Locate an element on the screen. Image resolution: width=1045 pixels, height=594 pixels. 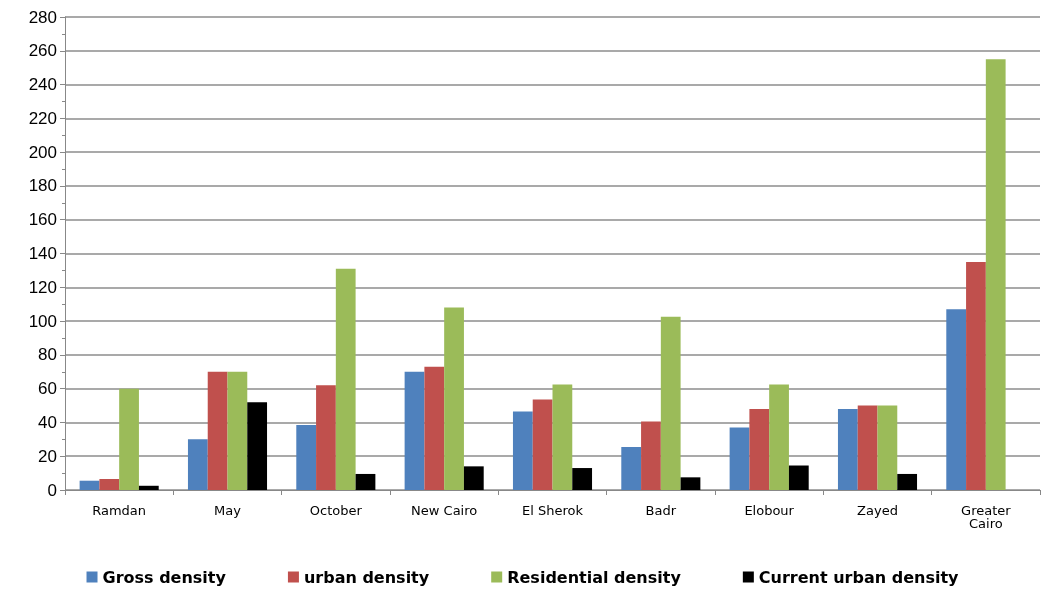
y-tick-label: 40 is located at coordinates (47, 422).